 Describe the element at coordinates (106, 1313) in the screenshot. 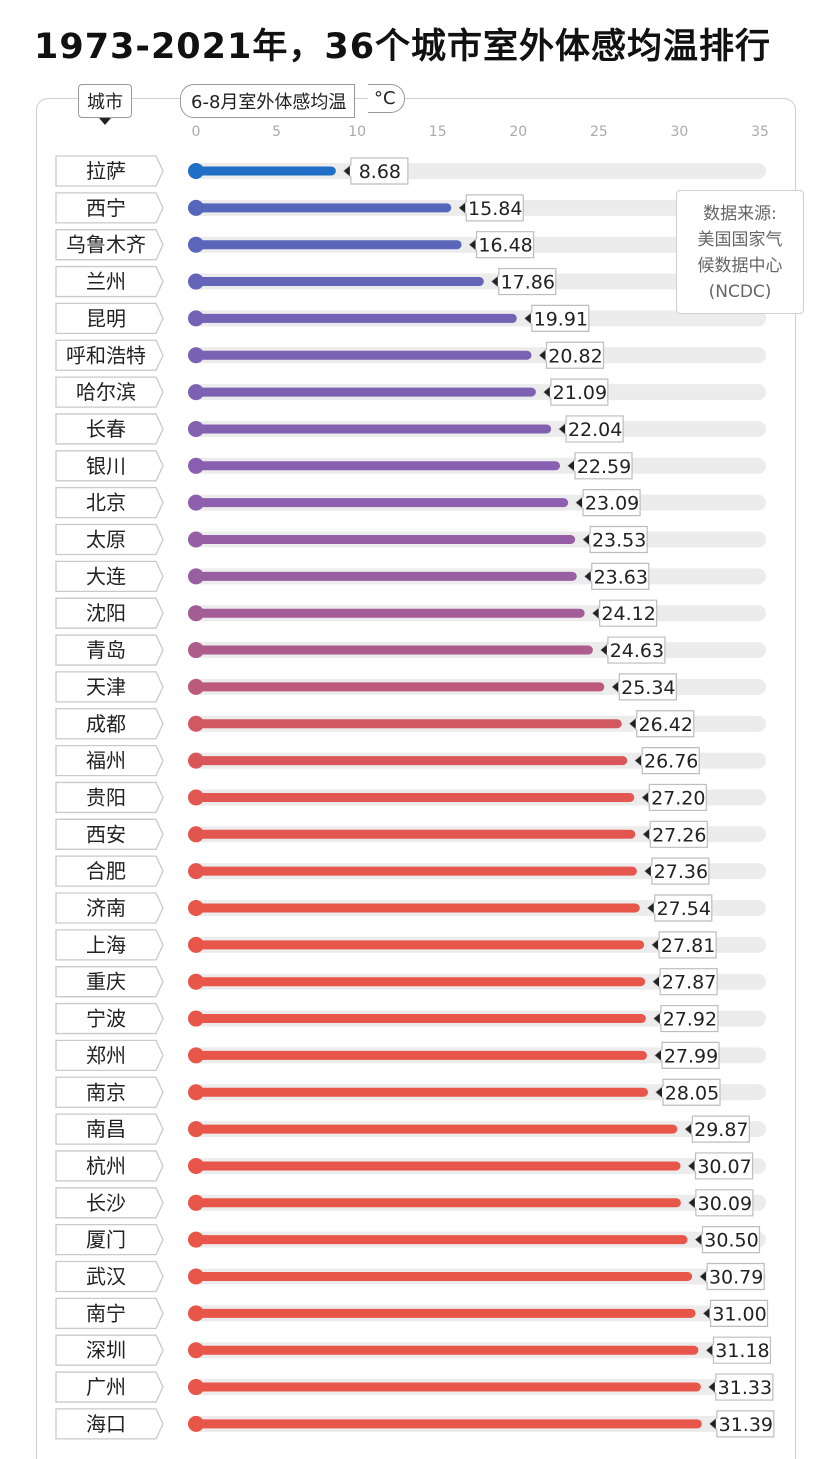

I see `city-label: 南宁` at that location.